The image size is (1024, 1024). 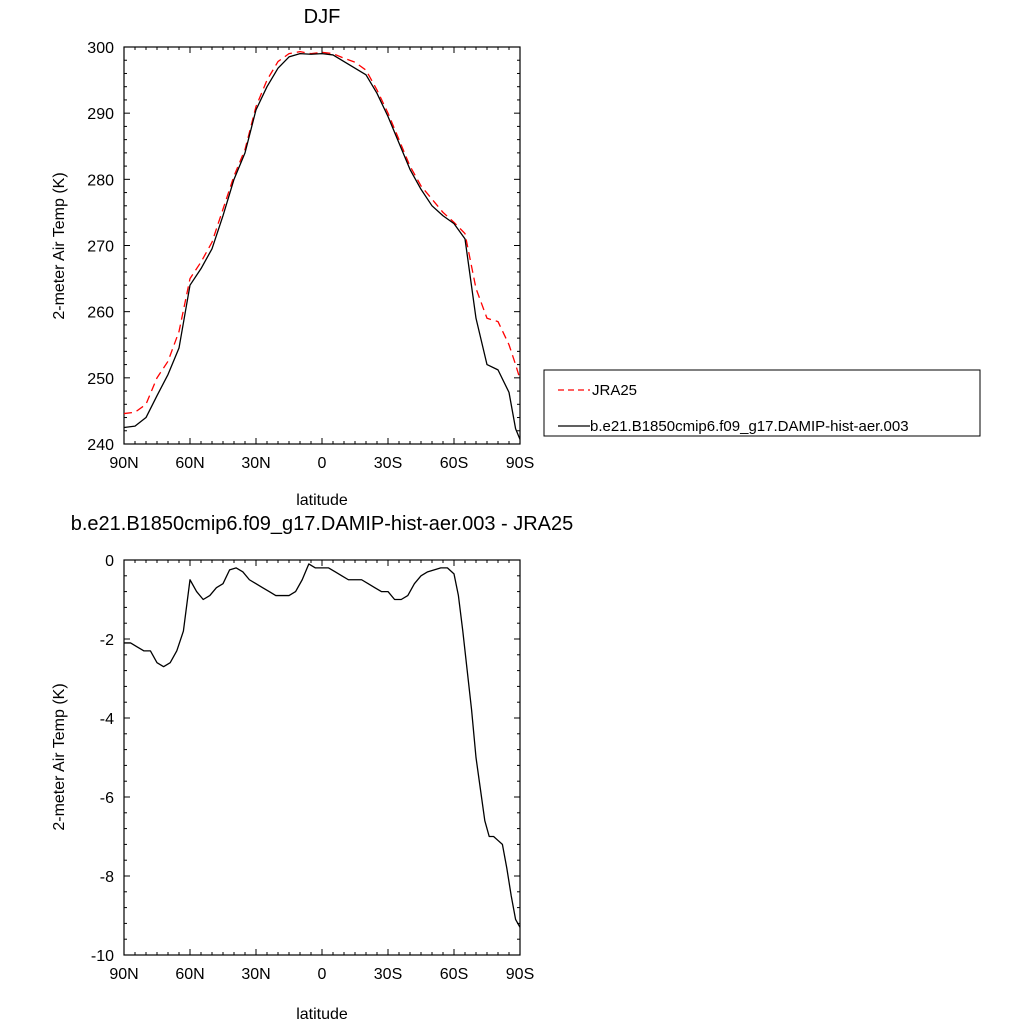 What do you see at coordinates (100, 114) in the screenshot?
I see `y-tick-label: 290` at bounding box center [100, 114].